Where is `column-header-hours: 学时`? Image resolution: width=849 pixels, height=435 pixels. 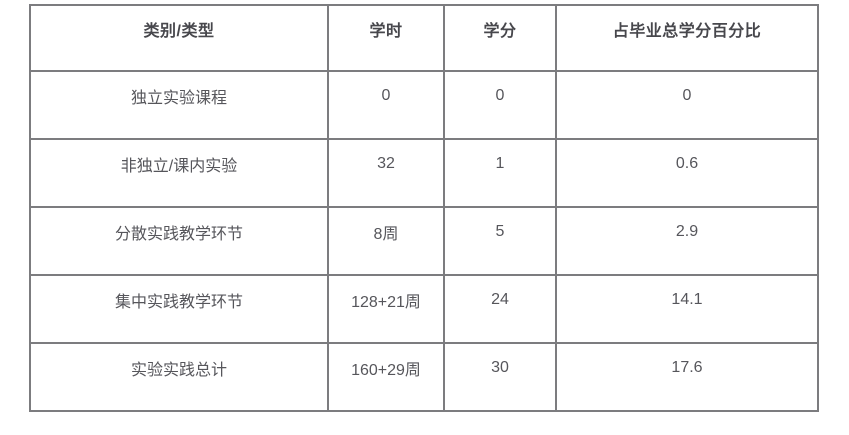
column-header-hours: 学时 is located at coordinates (386, 38).